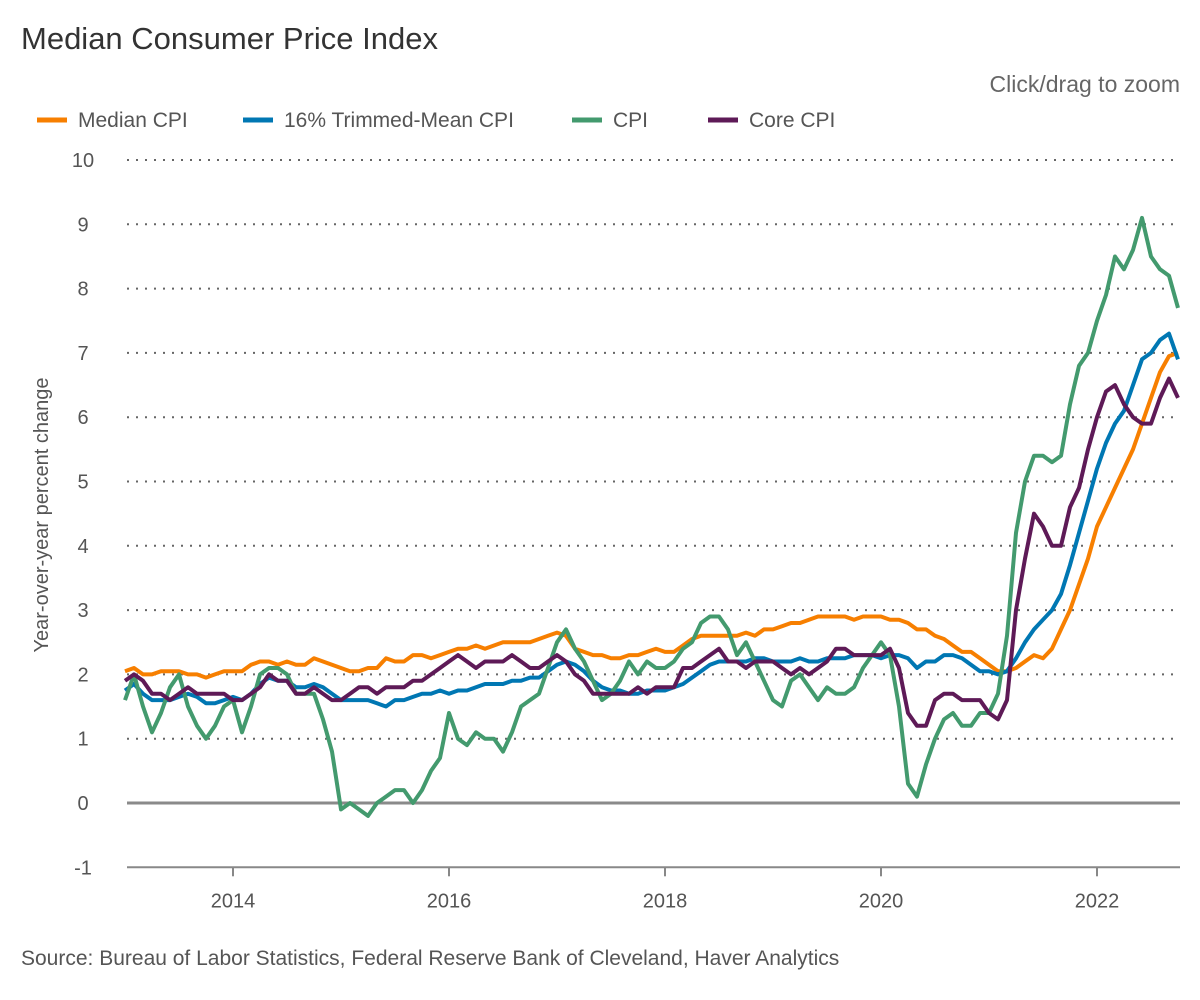 This screenshot has height=1000, width=1200. What do you see at coordinates (881, 901) in the screenshot?
I see `x-tick-label: 2020` at bounding box center [881, 901].